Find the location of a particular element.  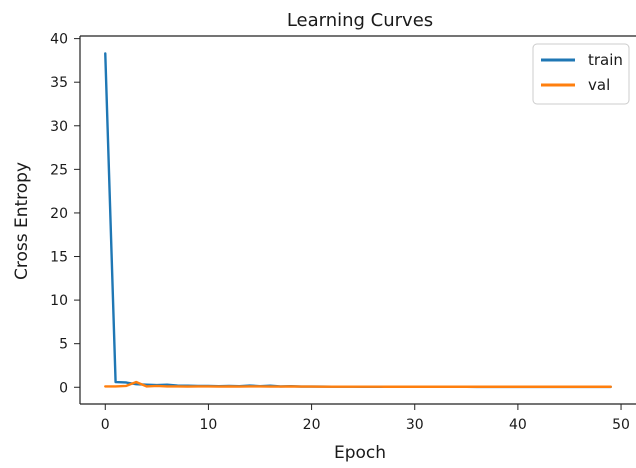

y-tick-label-20: 20 is located at coordinates (59, 214).